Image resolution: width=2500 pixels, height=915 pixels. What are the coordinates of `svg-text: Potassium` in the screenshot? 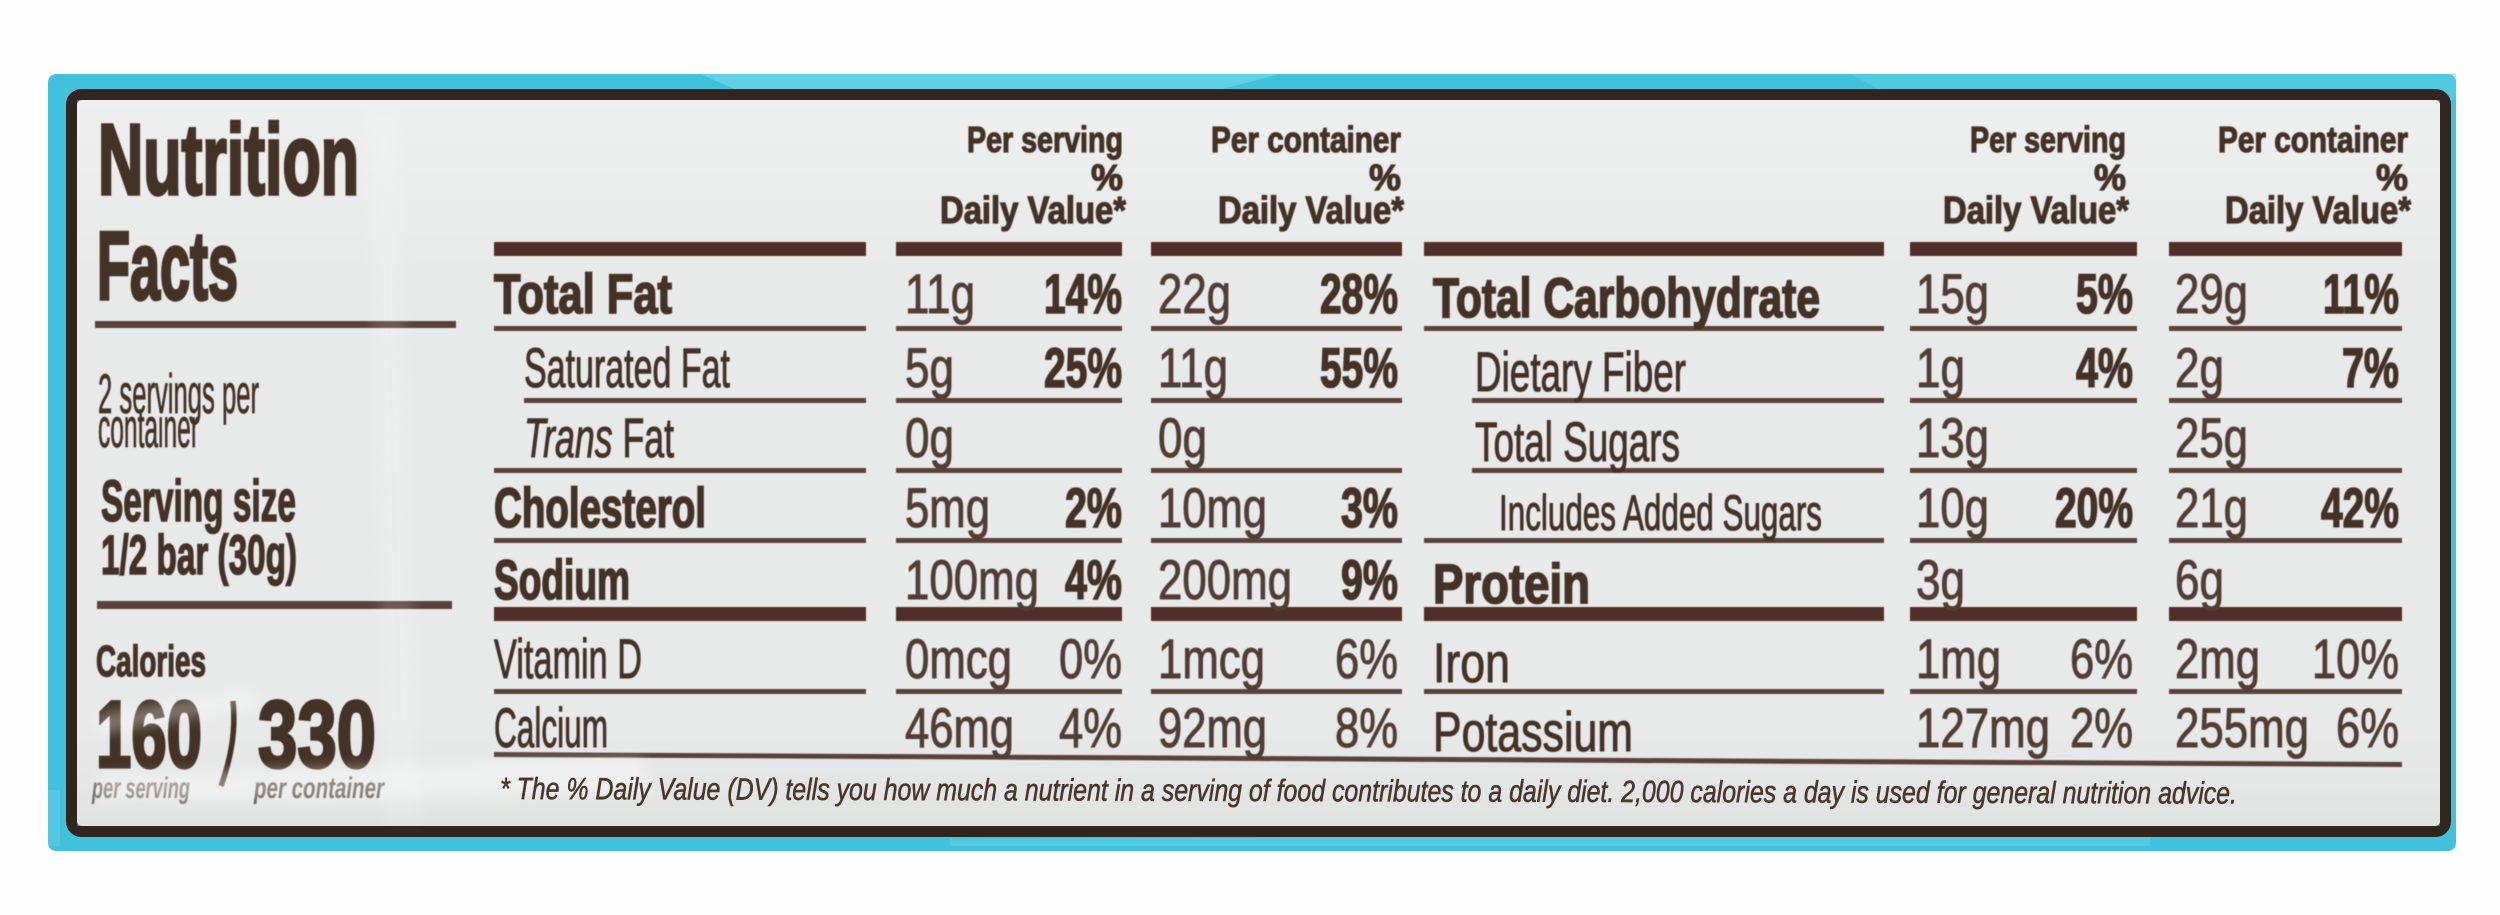 It's located at (1533, 731).